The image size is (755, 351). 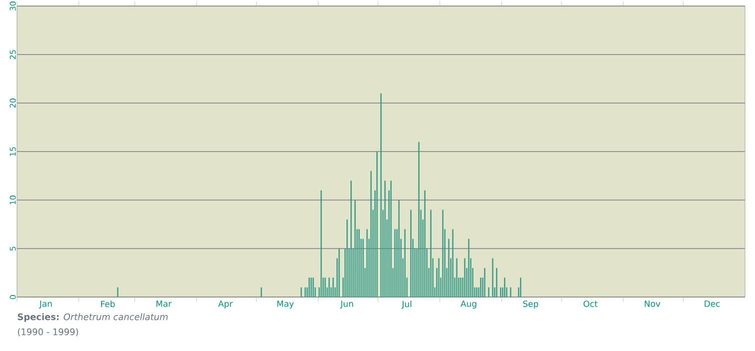 I want to click on x-tick-label: Jul, so click(x=406, y=304).